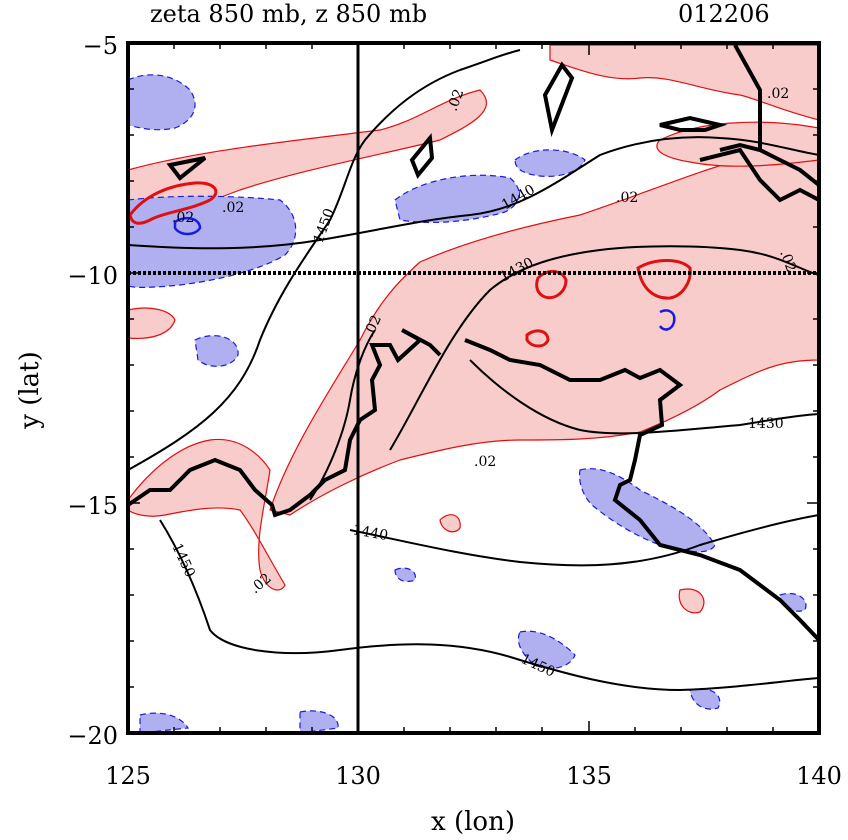 The image size is (848, 840). I want to click on positive-region-left, so click(152, 323).